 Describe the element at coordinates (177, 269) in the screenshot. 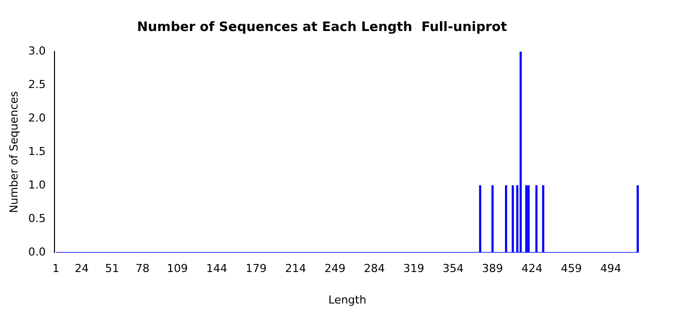

I see `x-tick-label: 109` at that location.